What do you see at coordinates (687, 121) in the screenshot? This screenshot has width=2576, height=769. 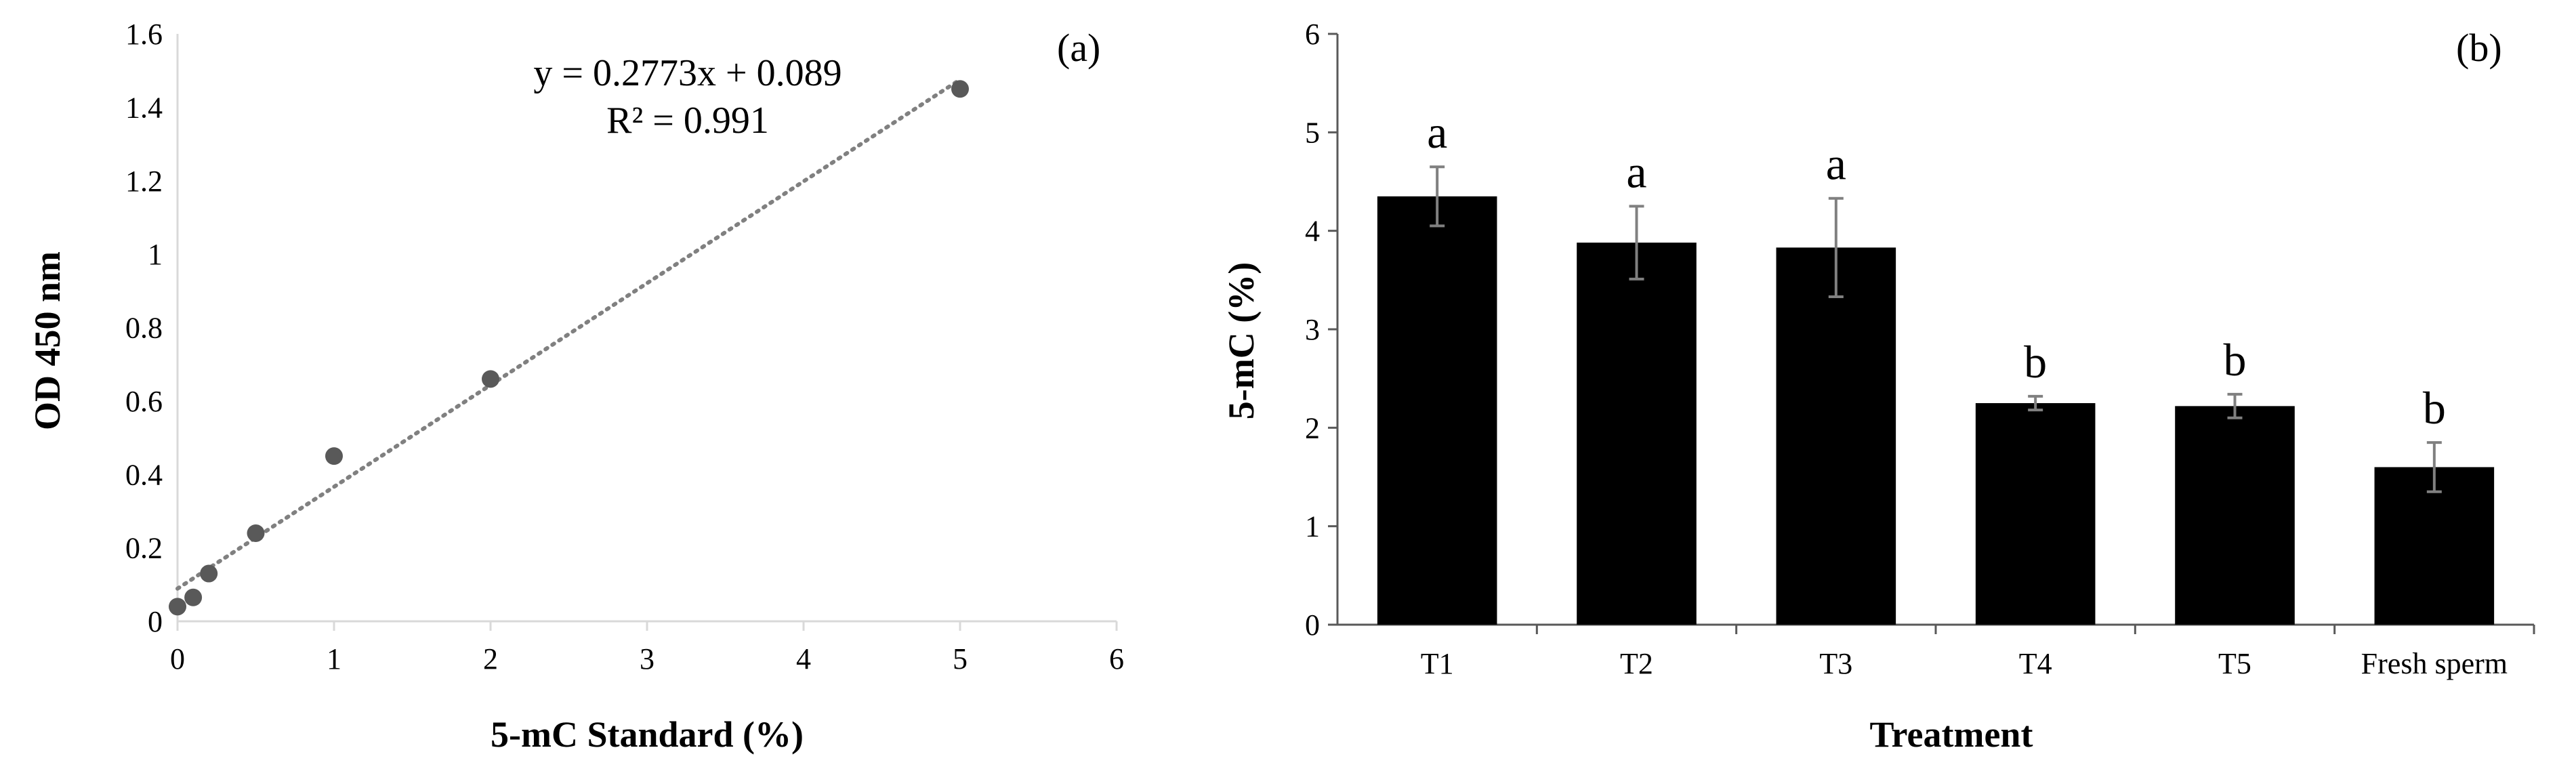 I see `panel-a-r-squared: R² = 0.991` at bounding box center [687, 121].